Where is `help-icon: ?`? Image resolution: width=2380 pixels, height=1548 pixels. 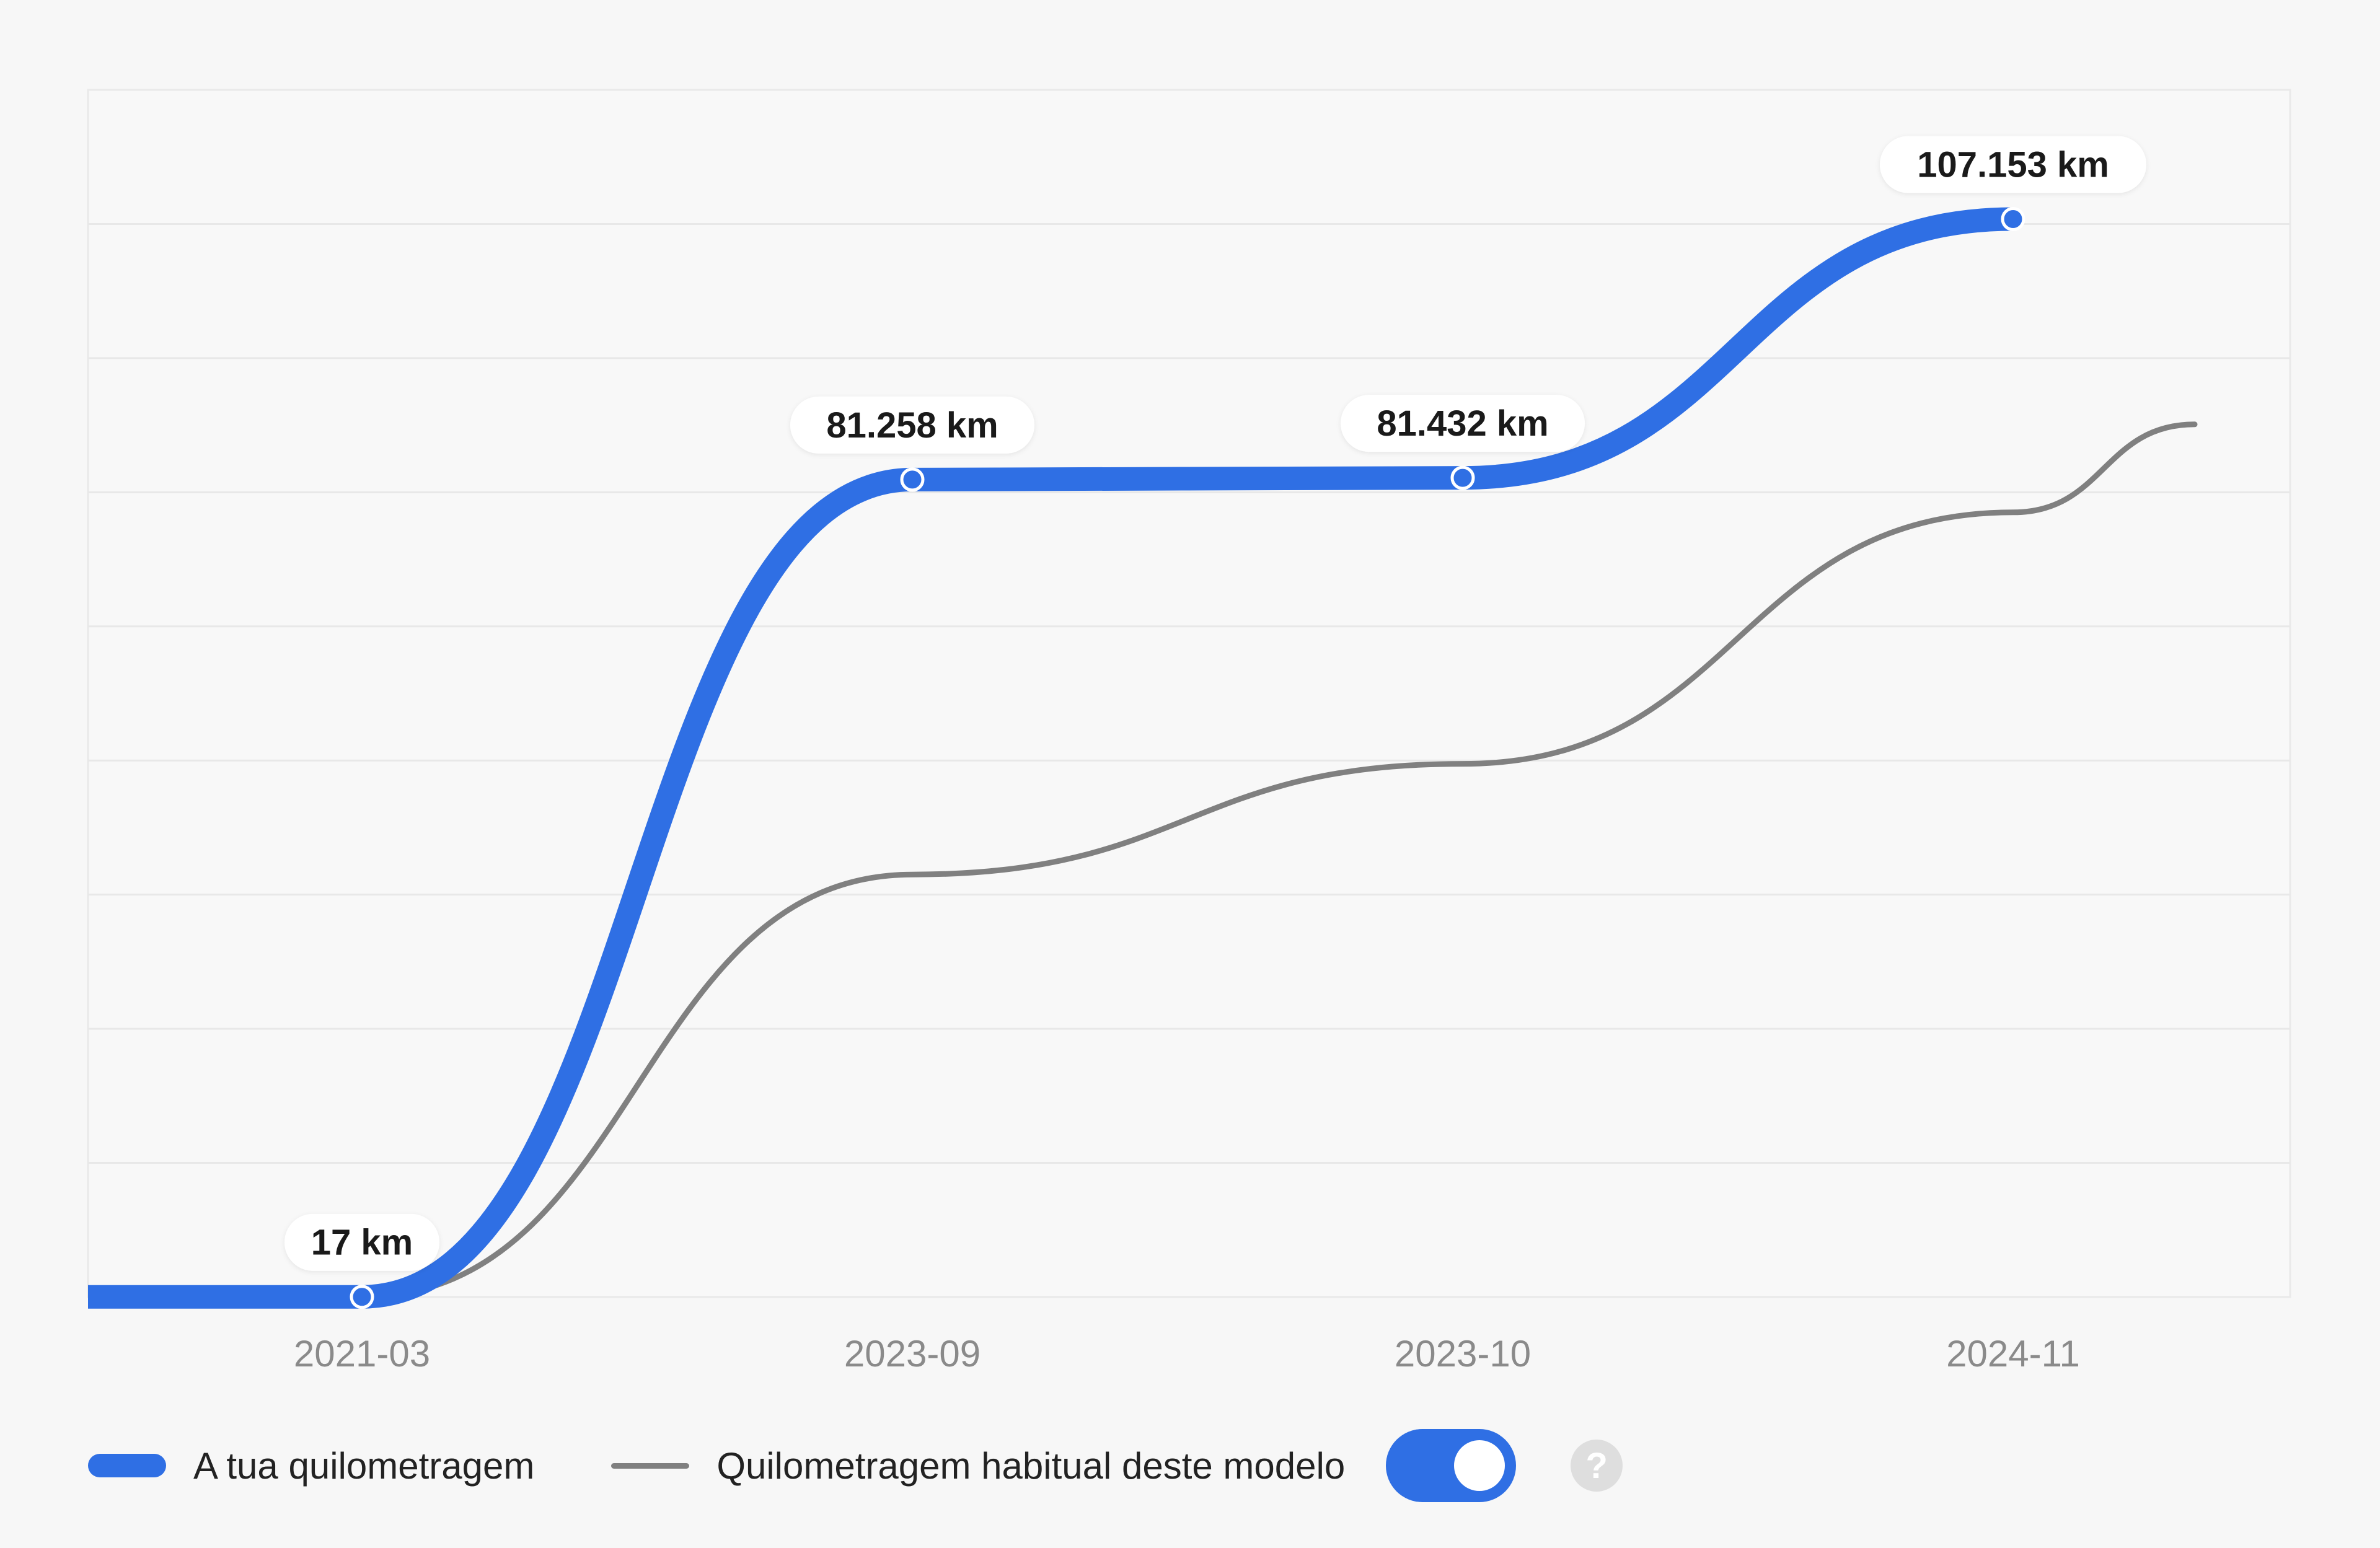
help-icon: ? is located at coordinates (1597, 1466).